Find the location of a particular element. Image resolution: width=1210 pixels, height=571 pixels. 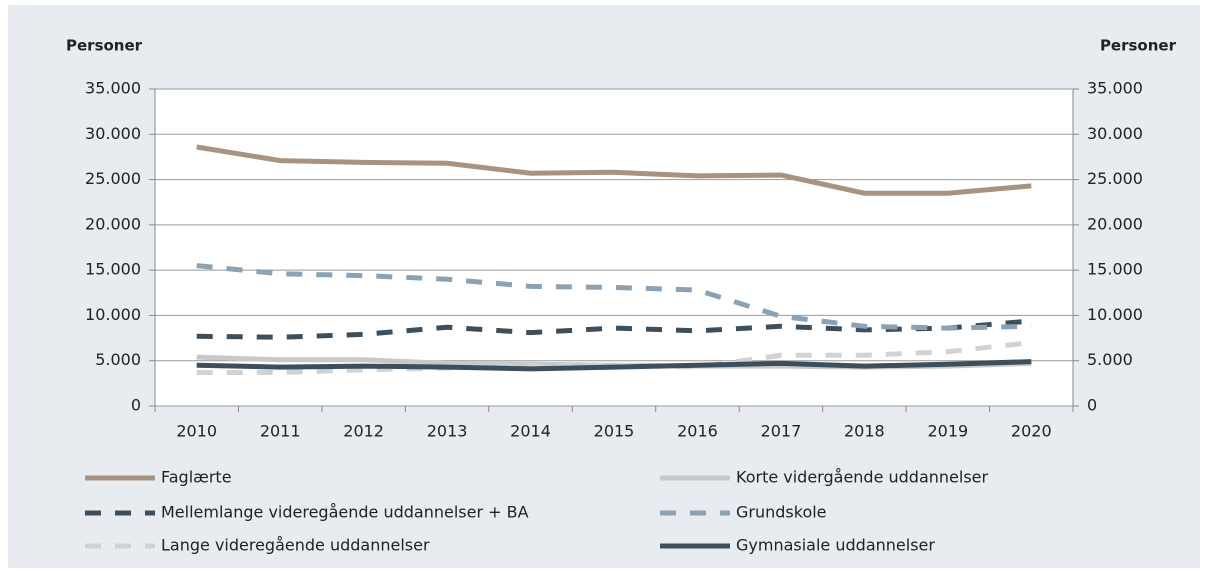

y2-tick-label: 5.000 is located at coordinates (1110, 359).